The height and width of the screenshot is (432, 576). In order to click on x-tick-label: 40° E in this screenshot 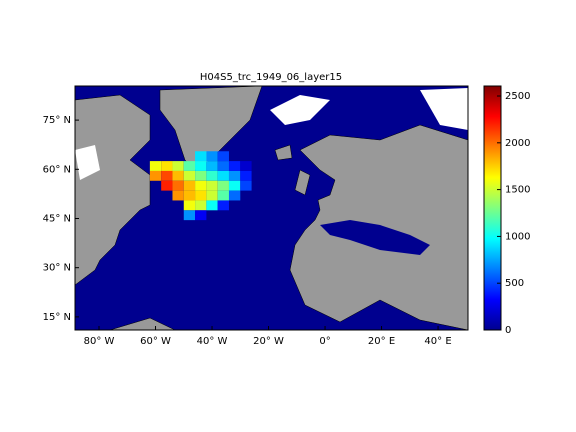, I will do `click(437, 341)`.